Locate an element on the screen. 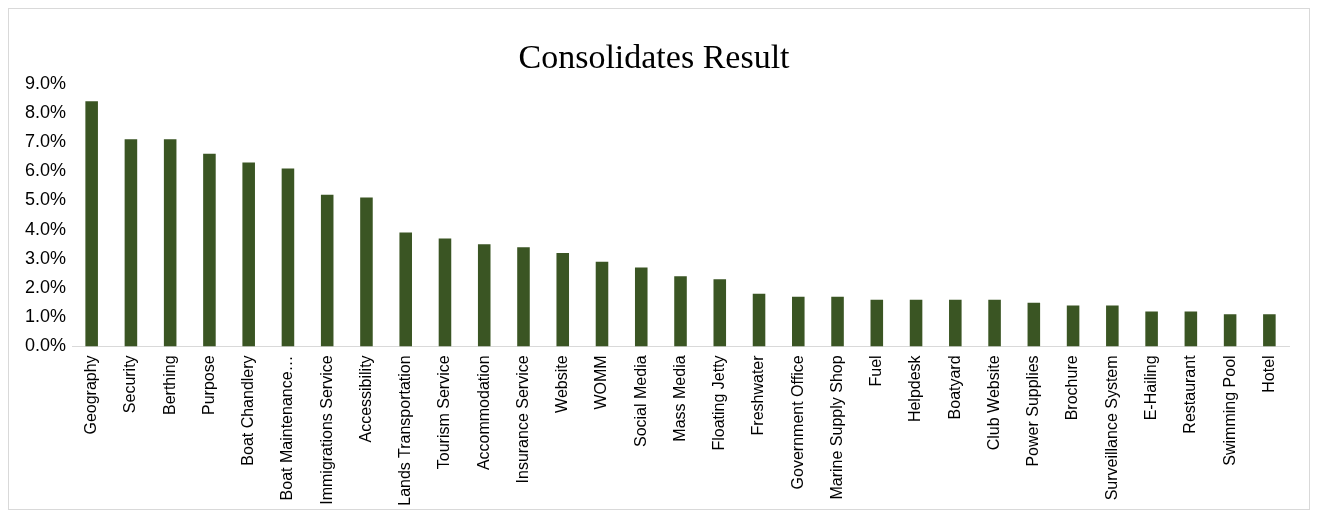 This screenshot has width=1320, height=520. y-tick-label: 2.0% is located at coordinates (46, 287).